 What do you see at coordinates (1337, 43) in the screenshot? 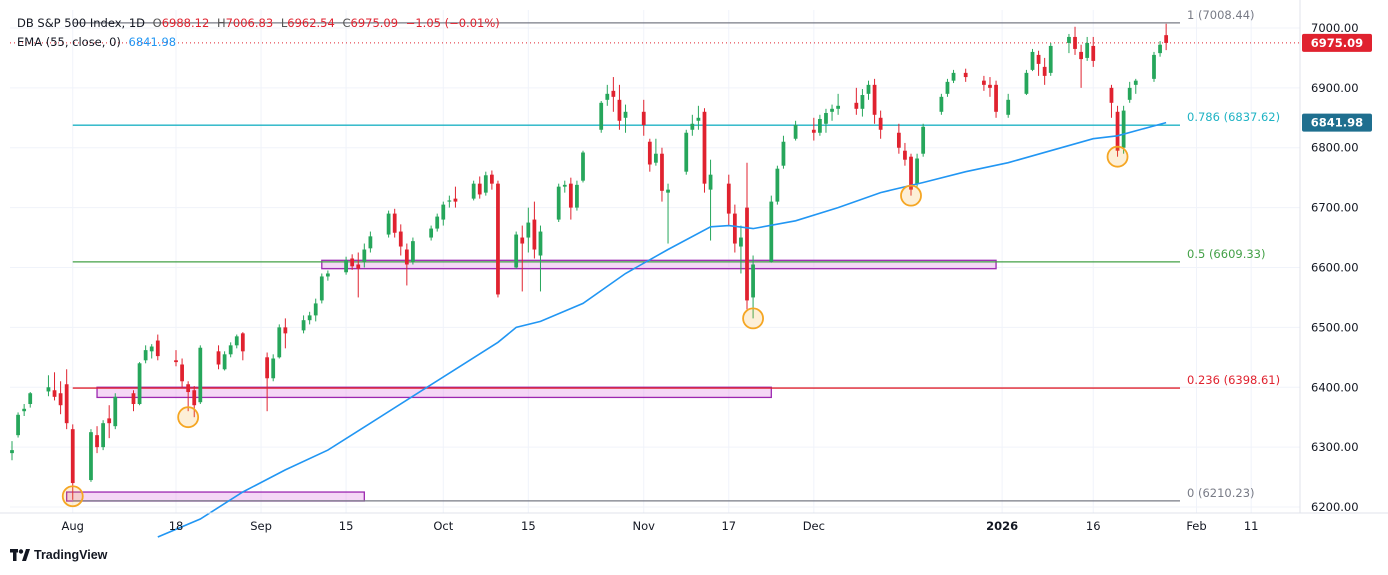
I see `last-price-badge: 6975.09` at bounding box center [1337, 43].